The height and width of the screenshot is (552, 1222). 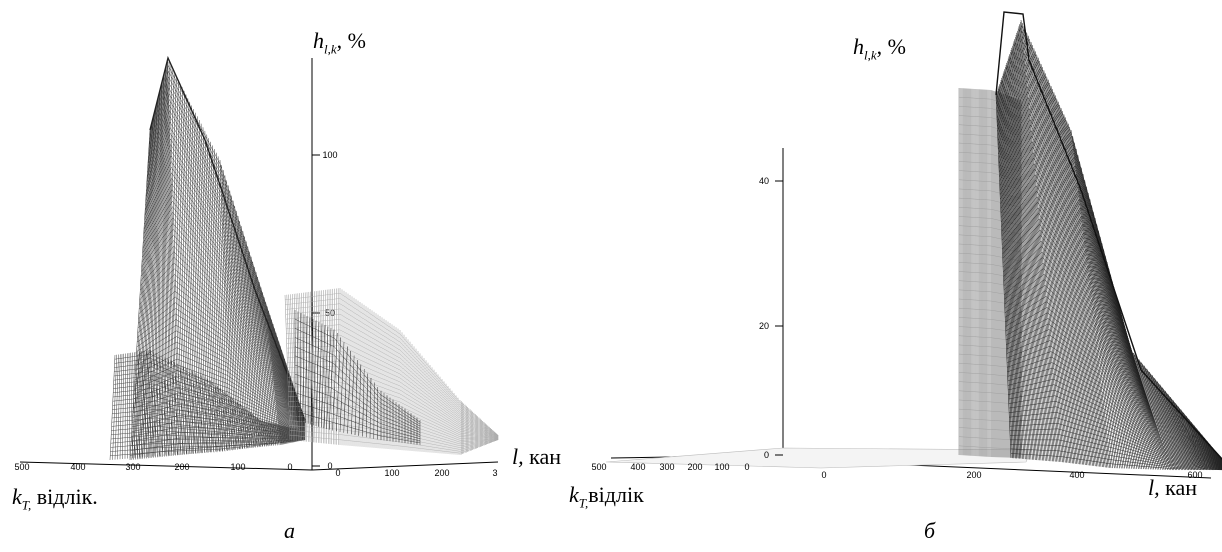 What do you see at coordinates (205, 405) in the screenshot?
I see `plateau-left-horizontal-a` at bounding box center [205, 405].